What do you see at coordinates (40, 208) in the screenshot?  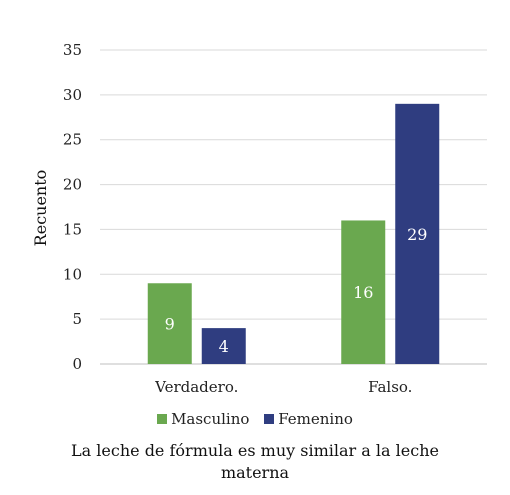 I see `y-axis-label: Recuento` at bounding box center [40, 208].